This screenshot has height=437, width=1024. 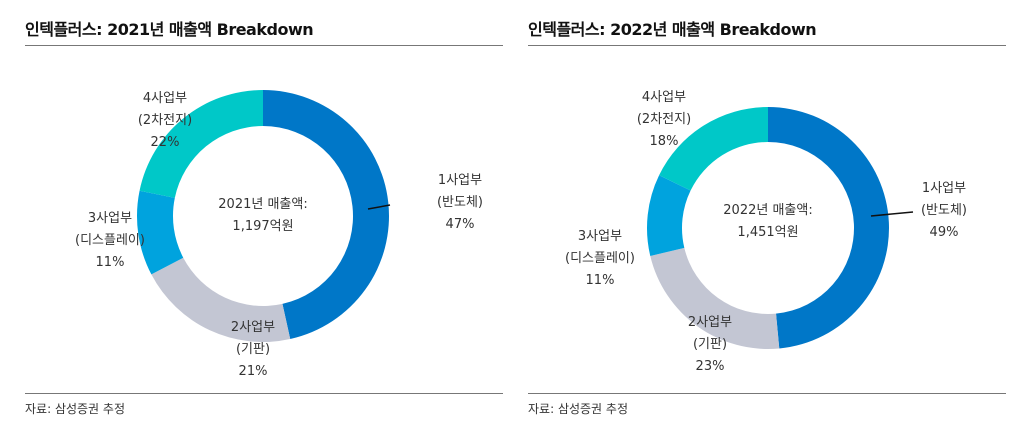 I want to click on center-text-line: 1,451억원, so click(x=768, y=232).